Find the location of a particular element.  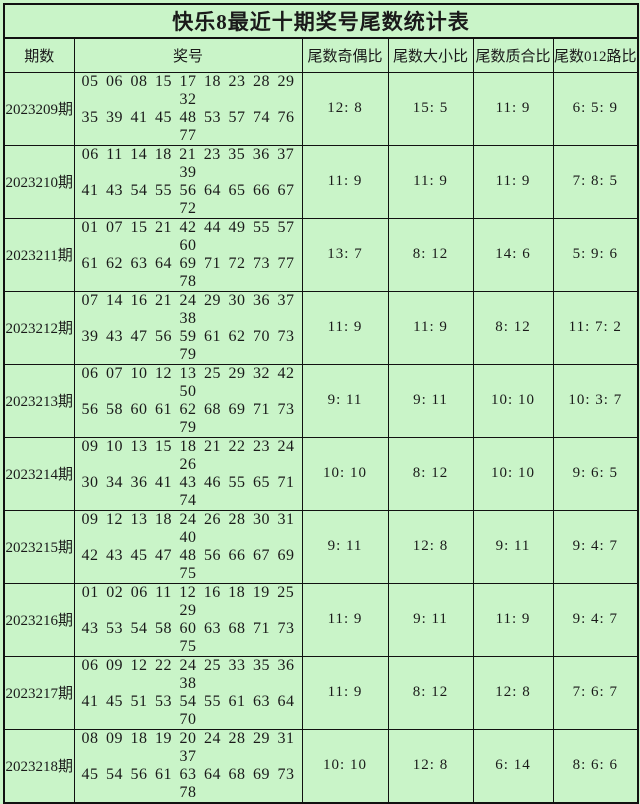

prize-numbers-line-2: 41 43 54 55 56 64 65 66 67 72 is located at coordinates (188, 199).